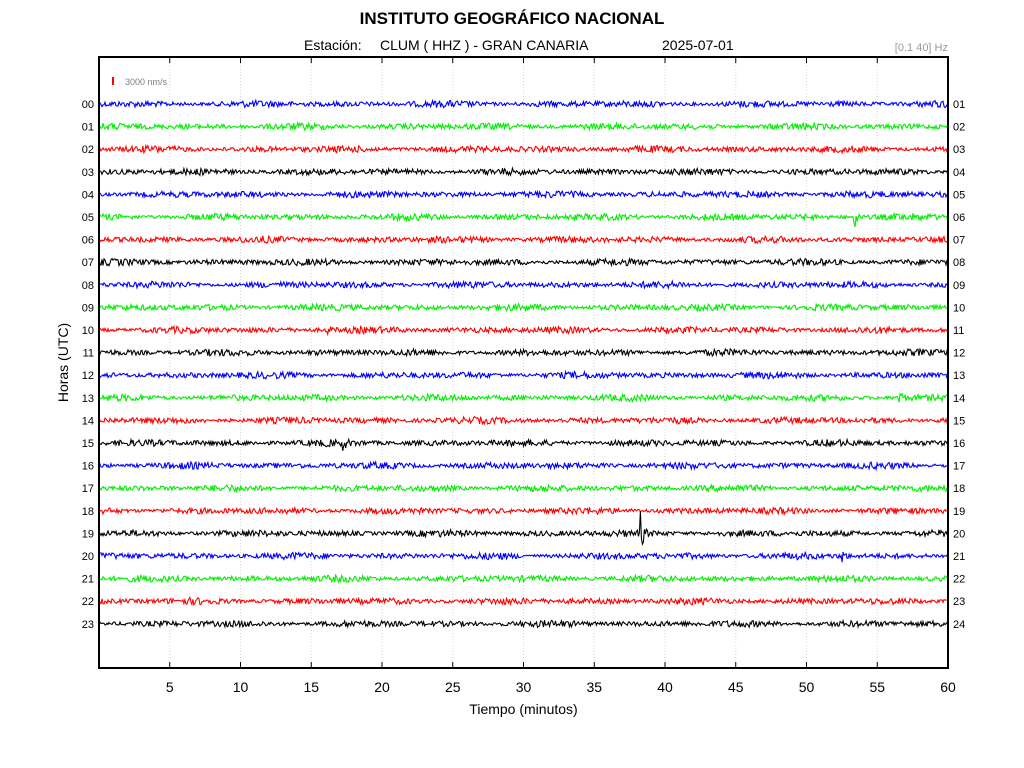 This screenshot has height=768, width=1024. I want to click on hour-label-left: 12, so click(88, 376).